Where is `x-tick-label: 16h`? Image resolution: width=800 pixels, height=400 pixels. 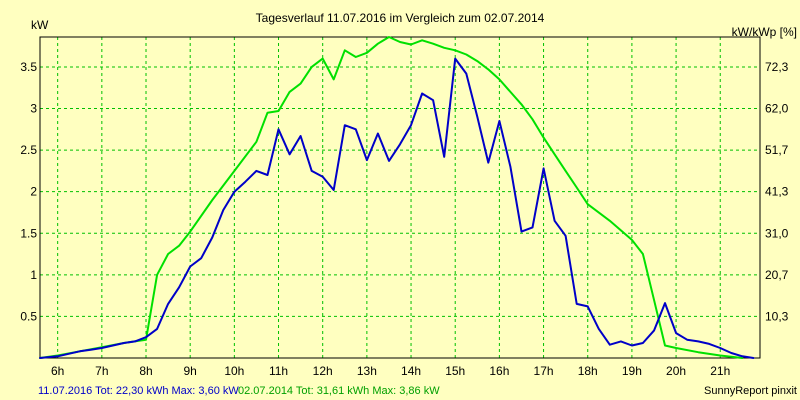
x-tick-label: 16h is located at coordinates (499, 371).